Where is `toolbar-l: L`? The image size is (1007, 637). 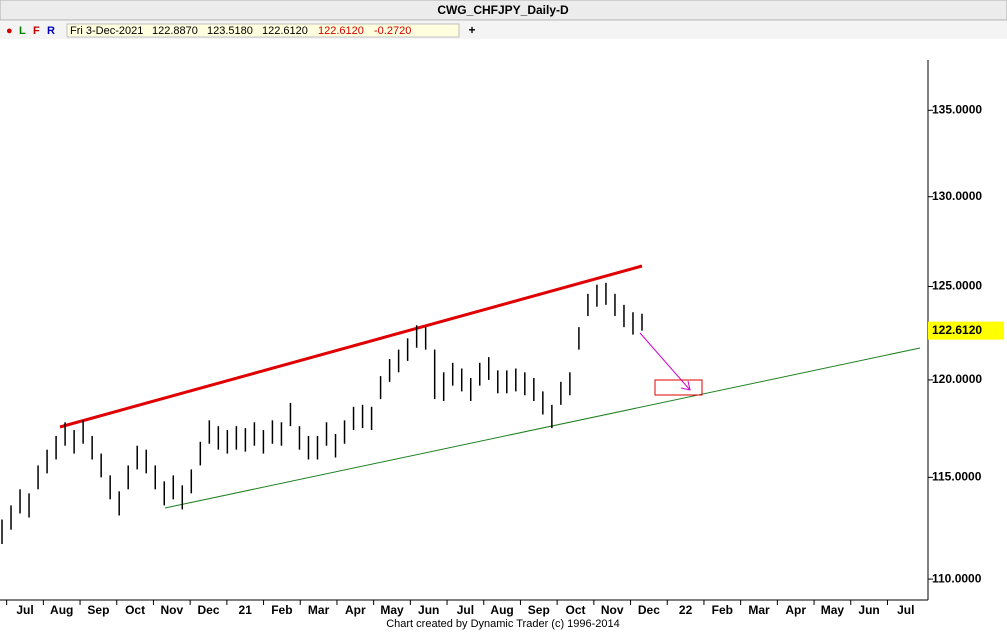
toolbar-l: L is located at coordinates (22, 31).